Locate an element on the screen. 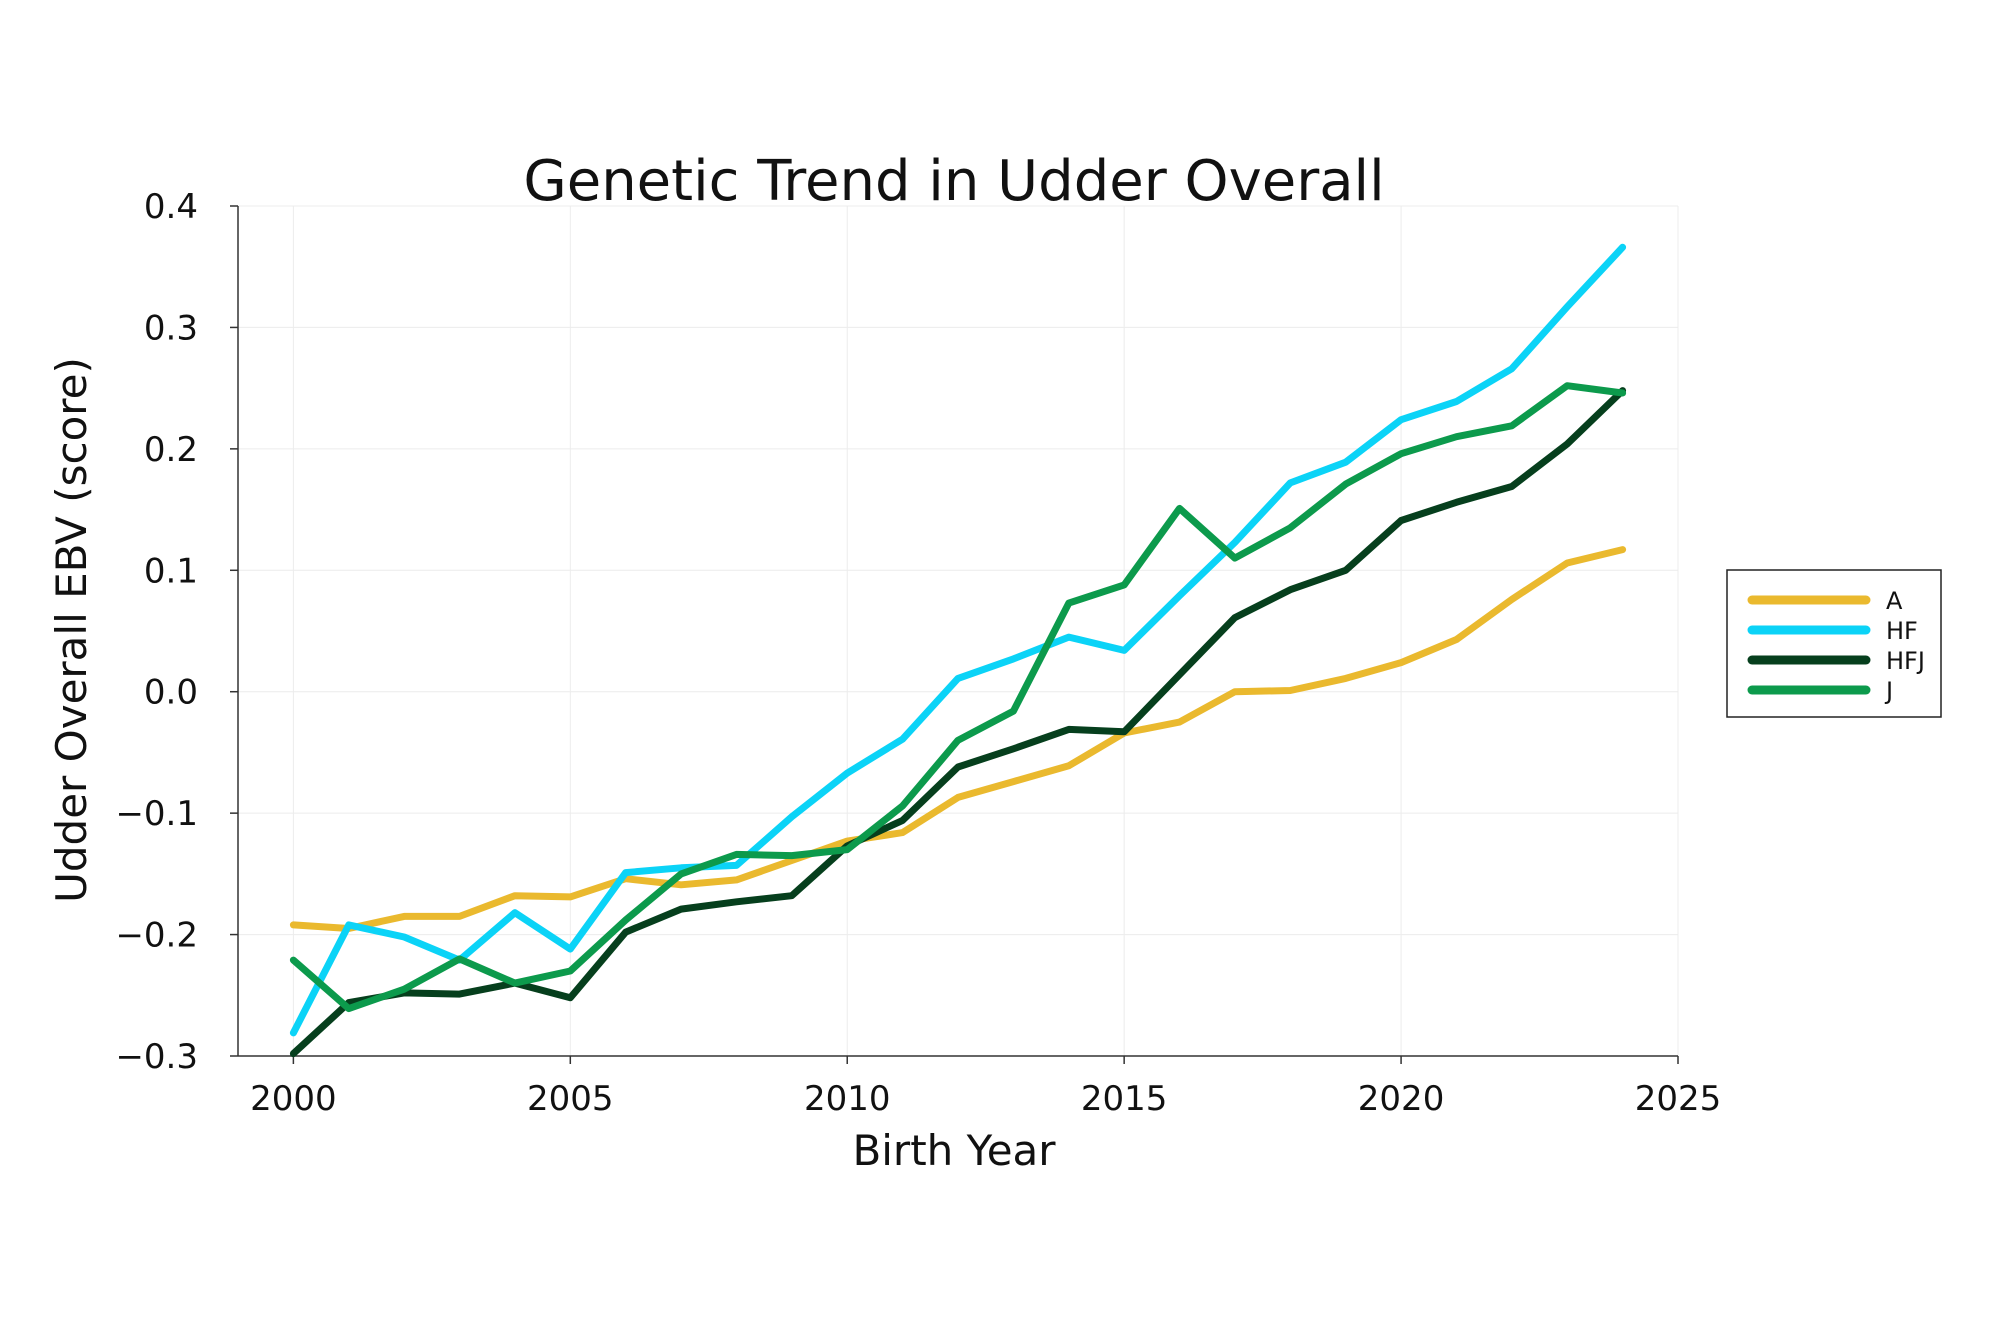  y-tick-label: −0.3 is located at coordinates (156, 1057).